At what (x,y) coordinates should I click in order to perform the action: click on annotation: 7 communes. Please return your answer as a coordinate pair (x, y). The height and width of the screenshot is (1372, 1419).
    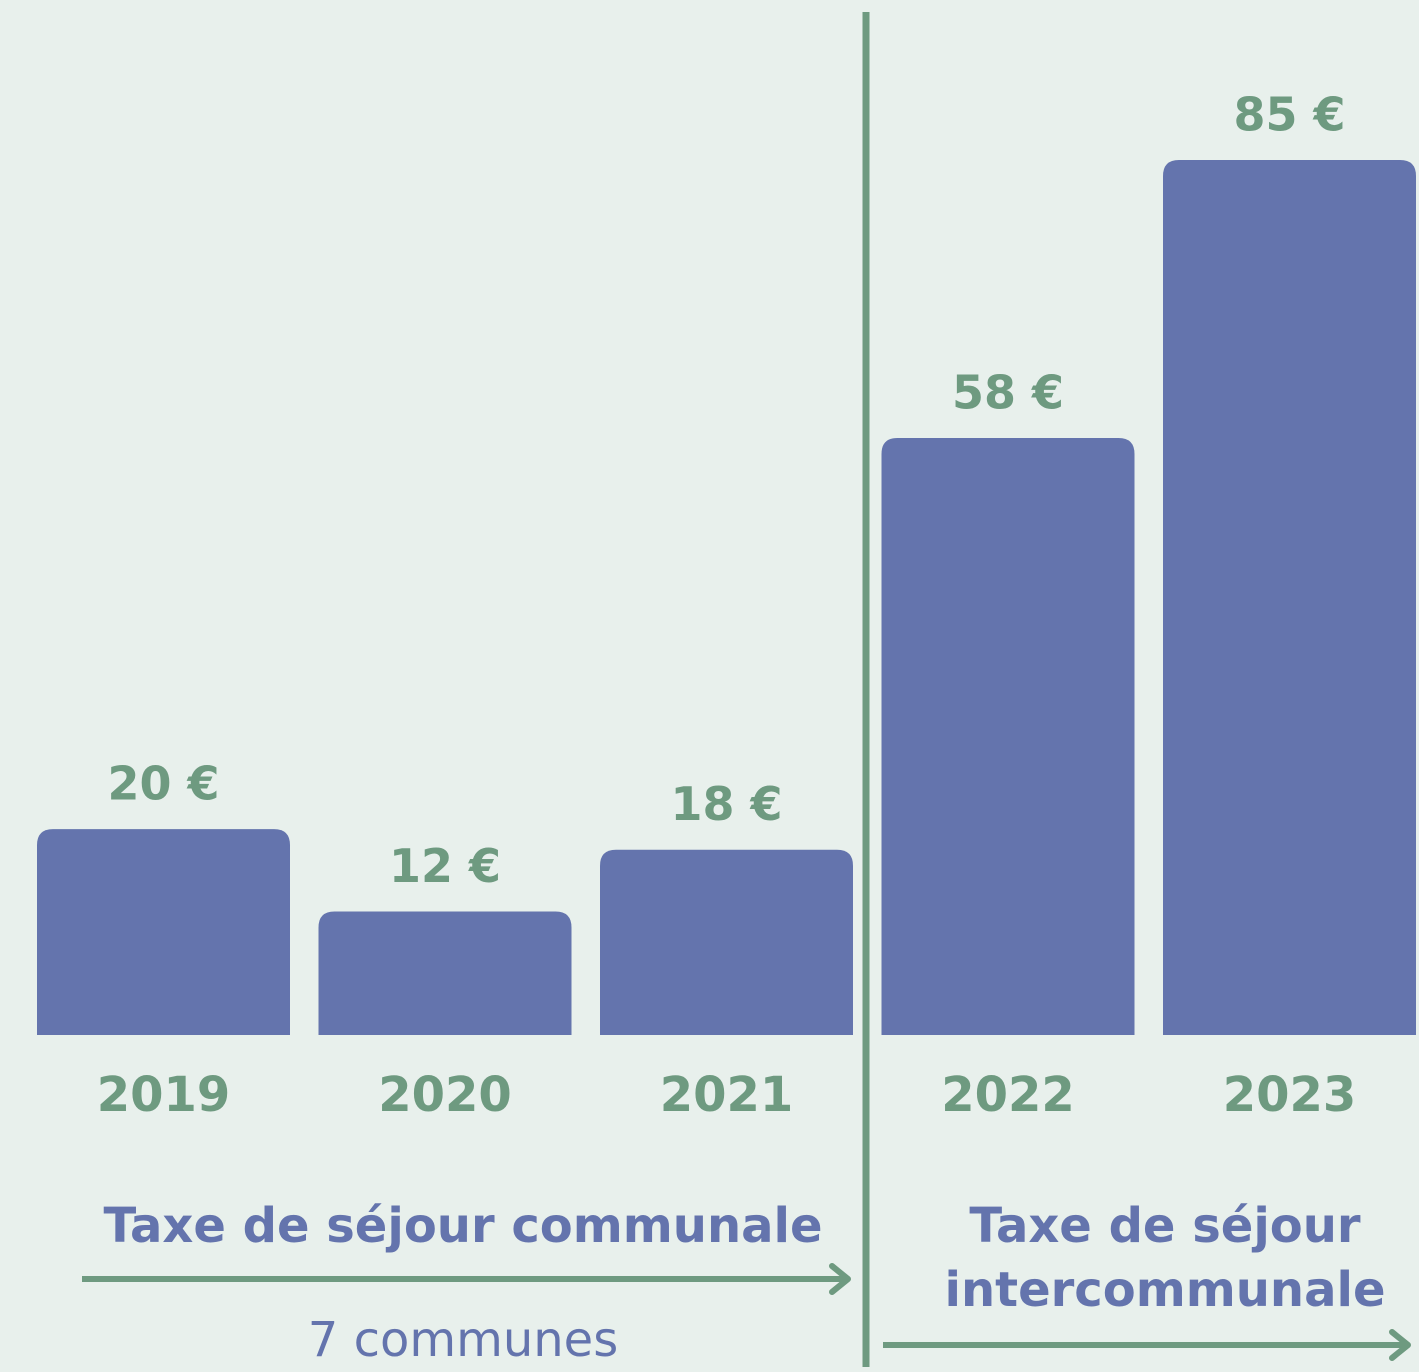
    Looking at the image, I should click on (463, 1340).